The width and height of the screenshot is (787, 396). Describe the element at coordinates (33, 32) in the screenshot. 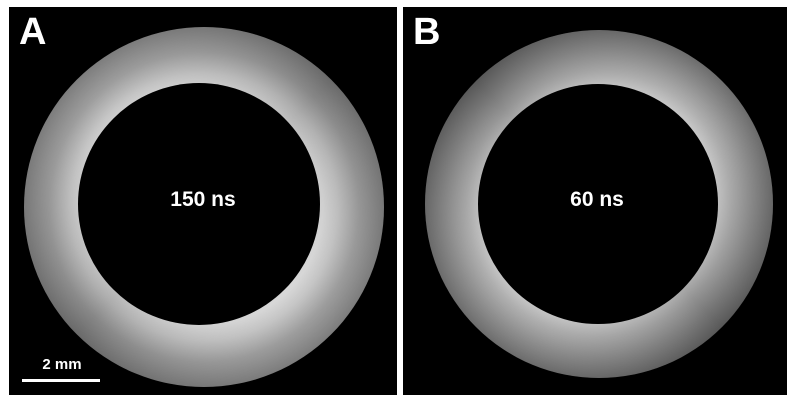

I see `panel-letter-a: A` at that location.